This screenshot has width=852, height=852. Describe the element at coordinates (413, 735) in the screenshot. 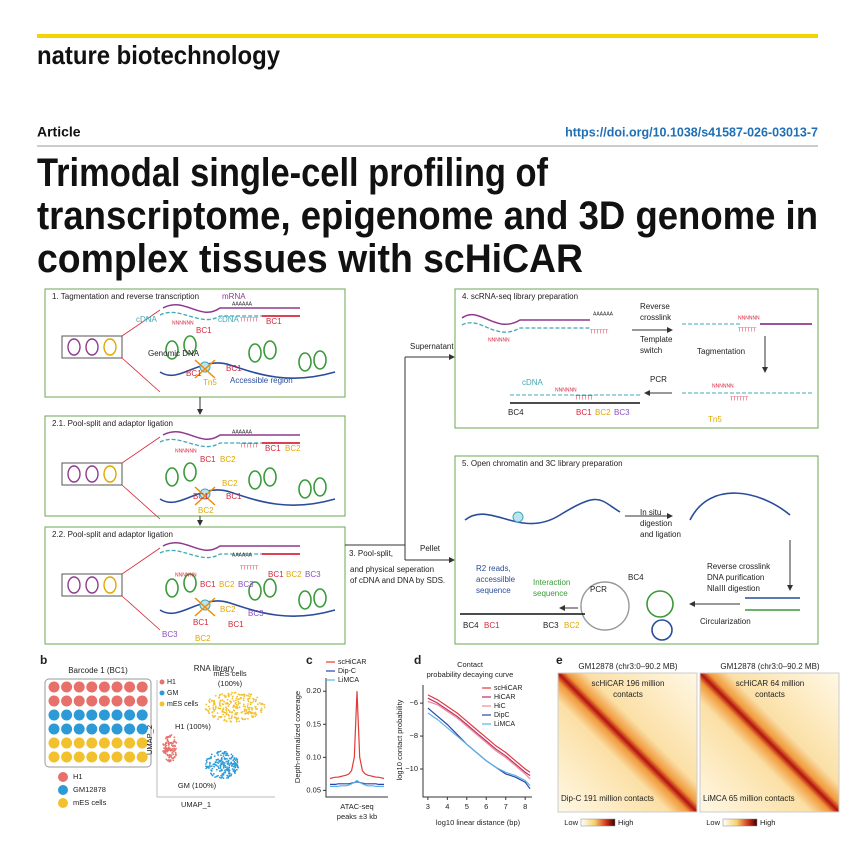

I see `y-tick-label: −8` at that location.